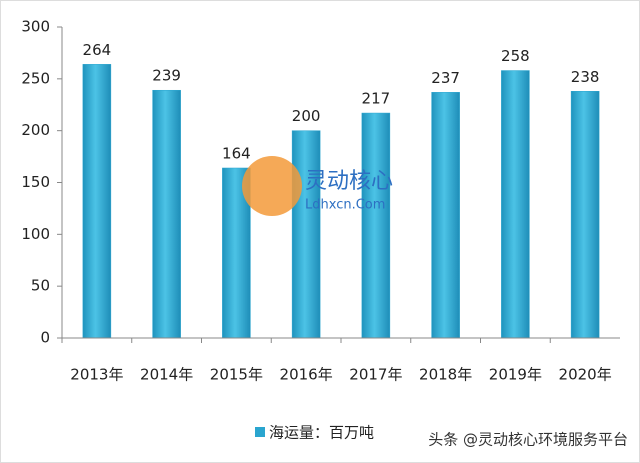 Image resolution: width=640 pixels, height=463 pixels. Describe the element at coordinates (306, 375) in the screenshot. I see `x-tick-label: 2016年` at that location.